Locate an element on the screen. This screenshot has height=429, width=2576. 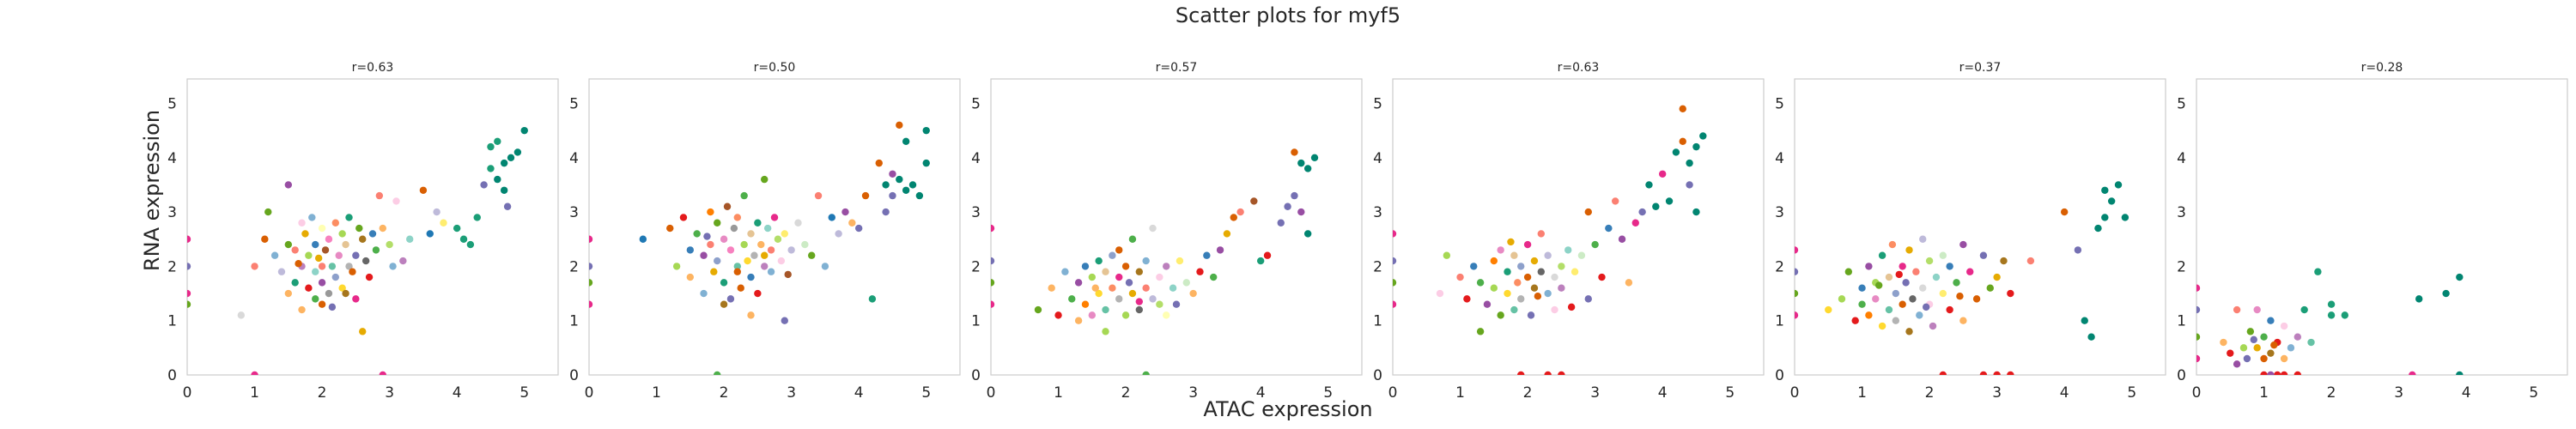
y-tick-label: 3 is located at coordinates (1378, 213).